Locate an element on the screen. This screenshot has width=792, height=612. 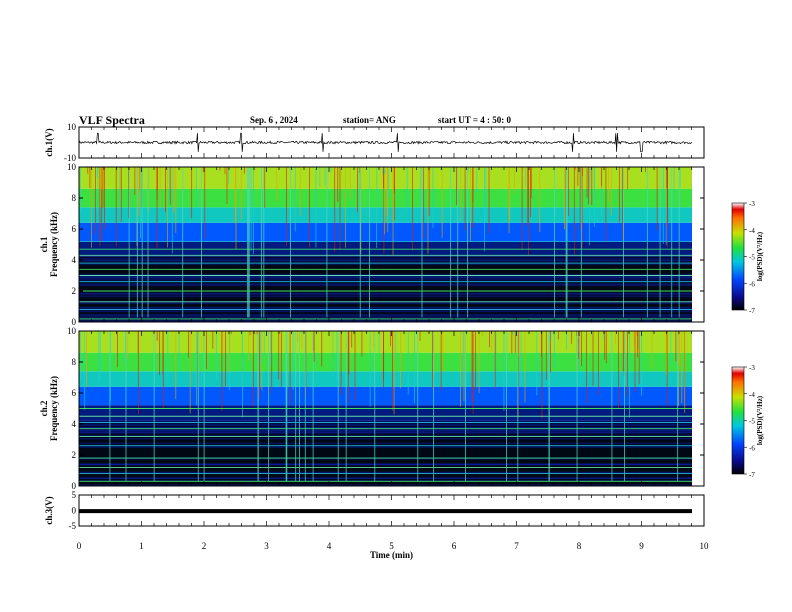
ch2-spectrogram-blank is located at coordinates (698, 408).